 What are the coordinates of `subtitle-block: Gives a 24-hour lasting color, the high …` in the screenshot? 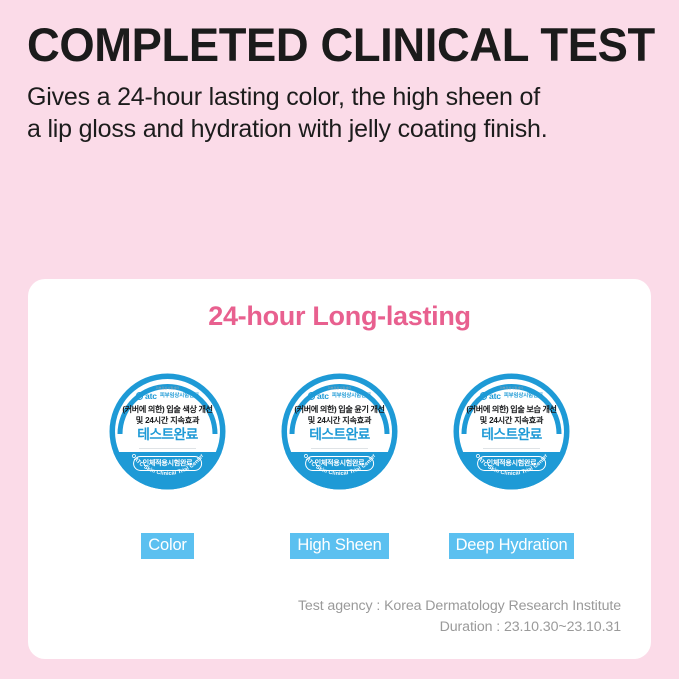 It's located at (342, 113).